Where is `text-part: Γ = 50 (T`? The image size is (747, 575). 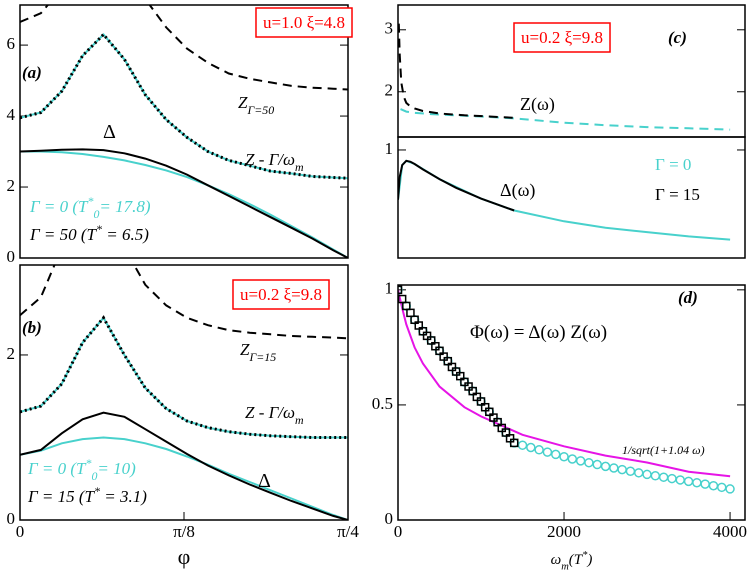
text-part: Γ = 50 (T is located at coordinates (63, 234).